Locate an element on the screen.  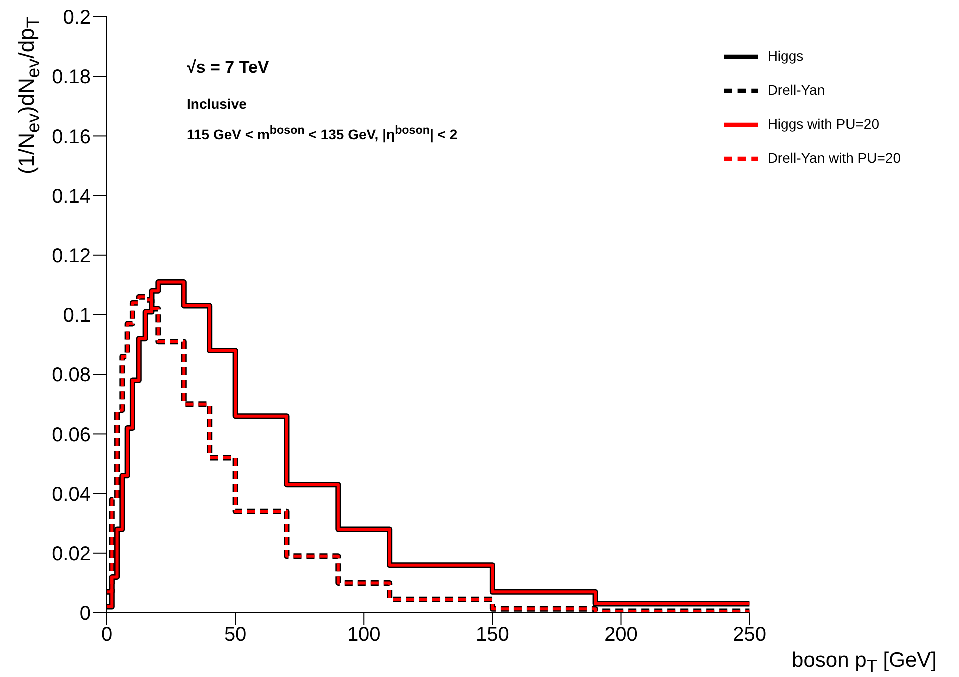
y-tick-label: 0.02 is located at coordinates (71, 555).